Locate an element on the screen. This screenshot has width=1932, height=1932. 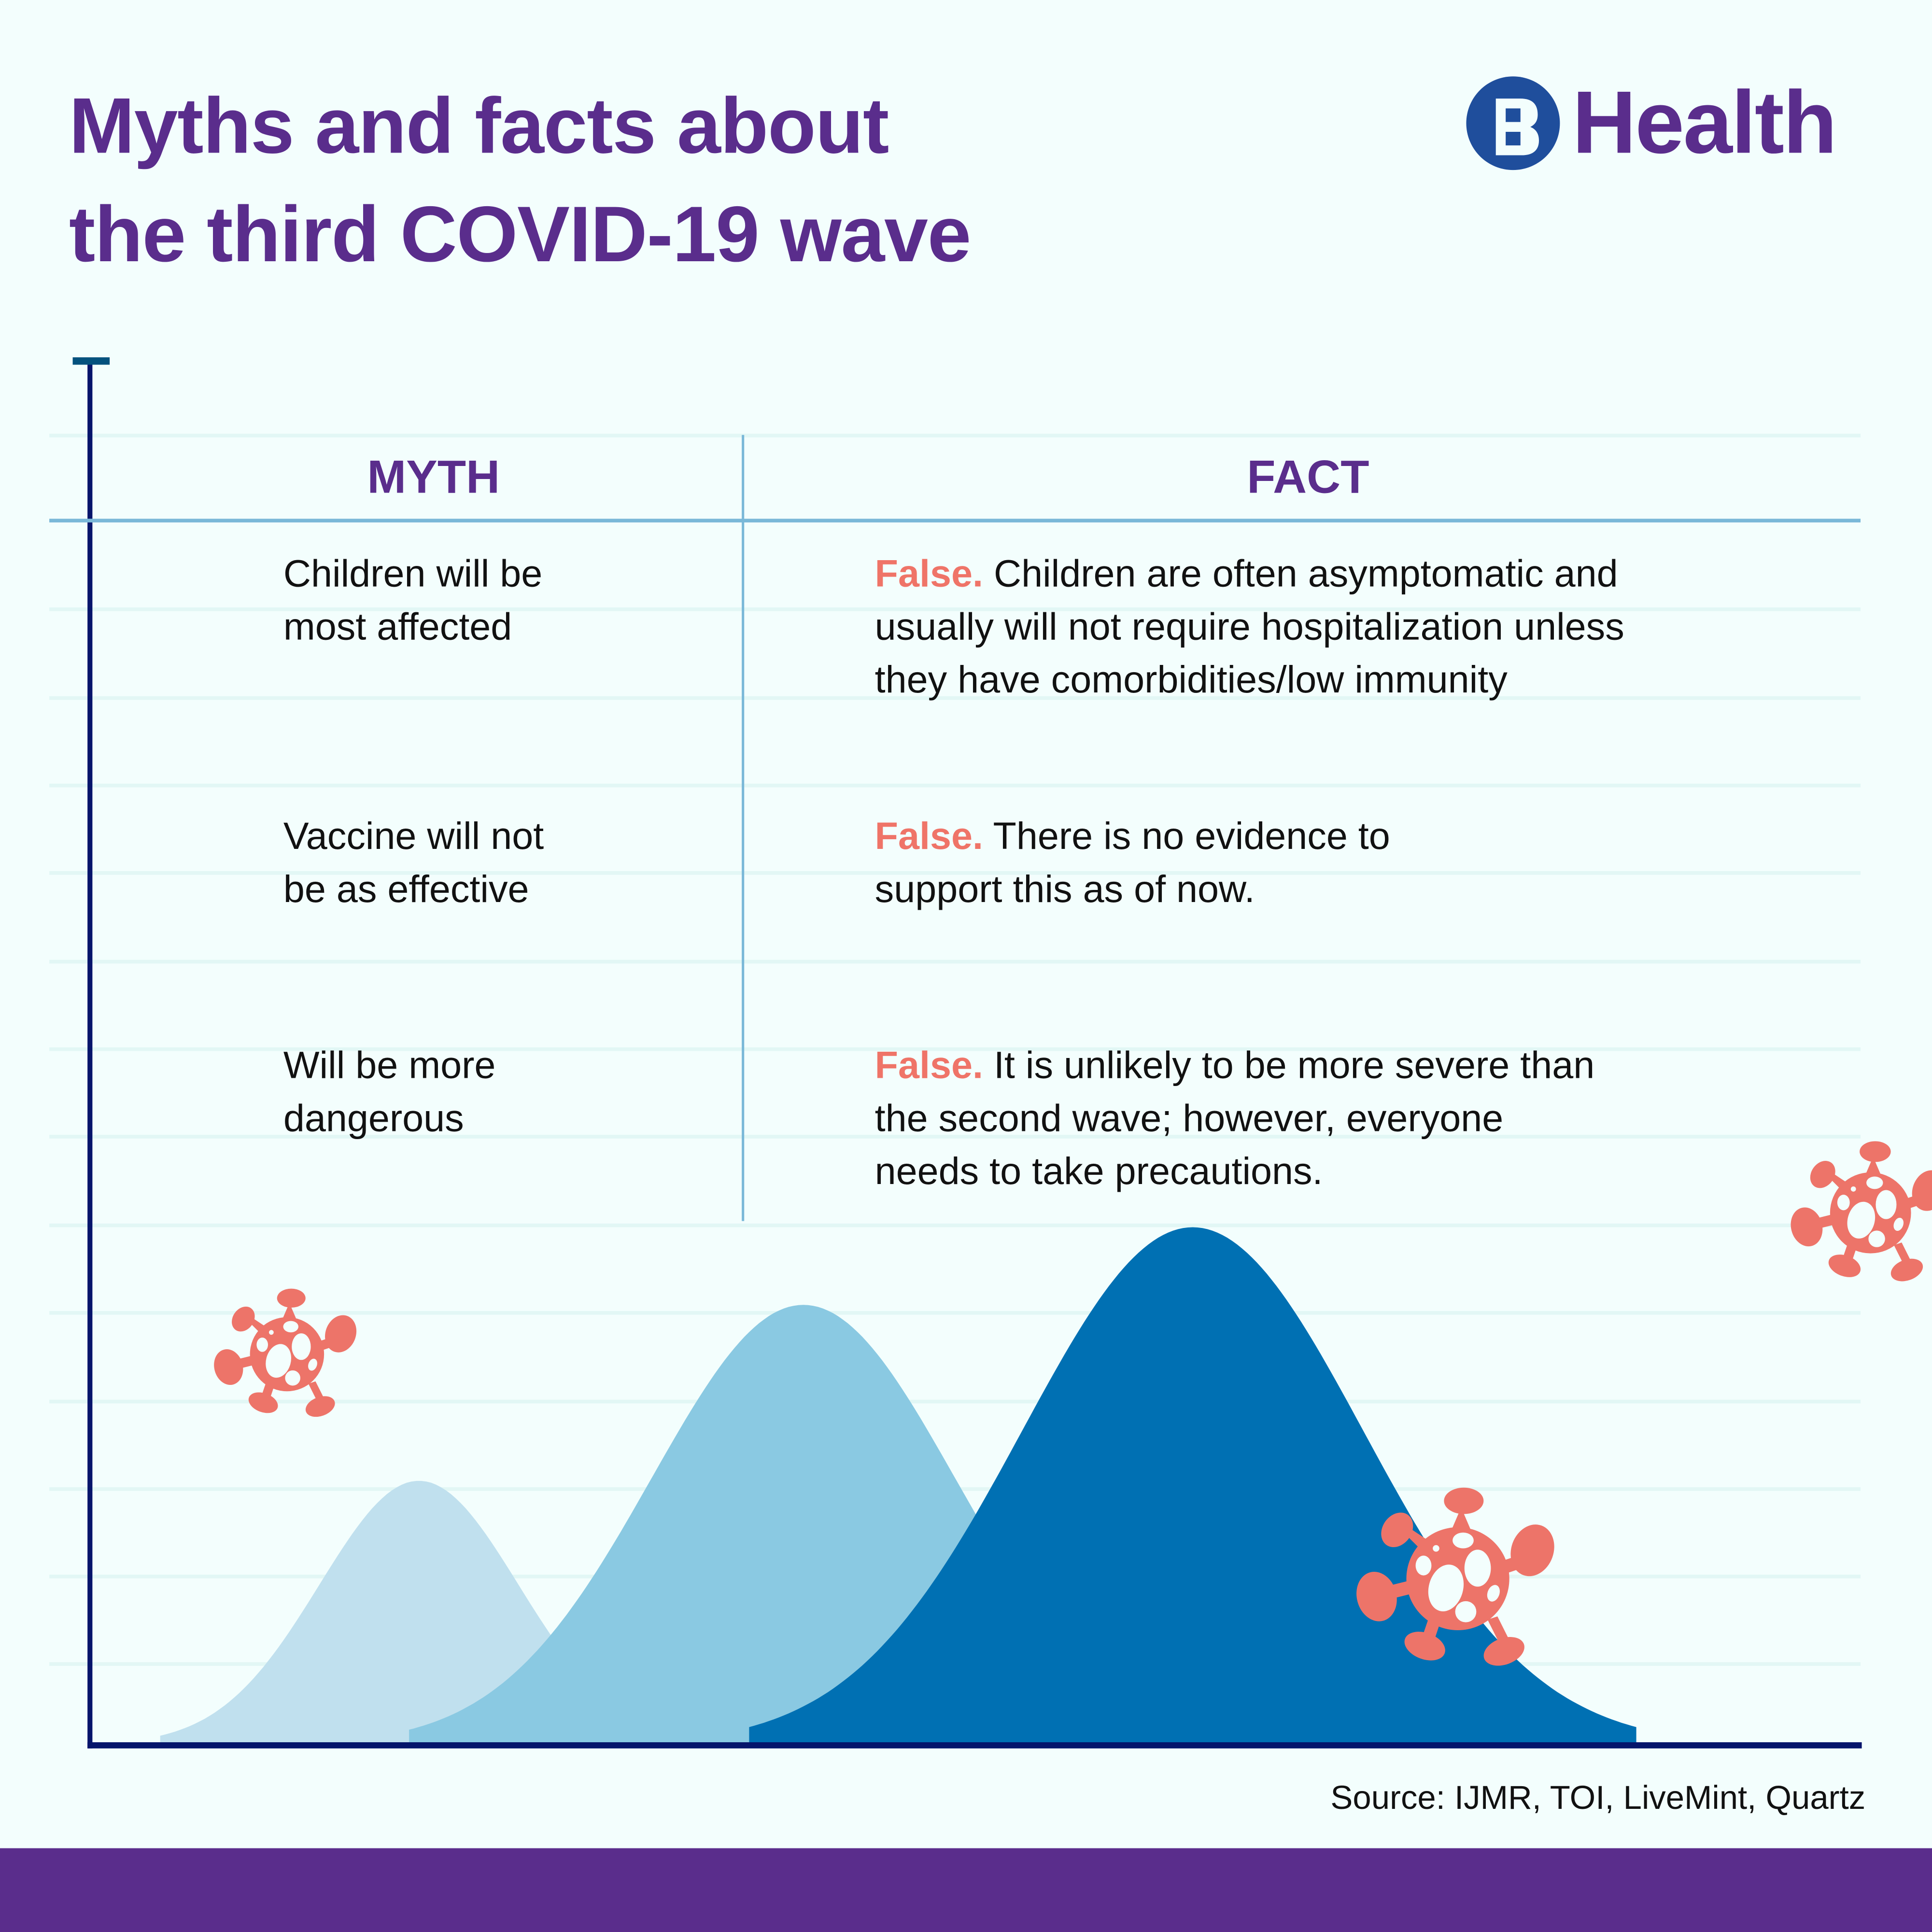
x-axis is located at coordinates (974, 1745).